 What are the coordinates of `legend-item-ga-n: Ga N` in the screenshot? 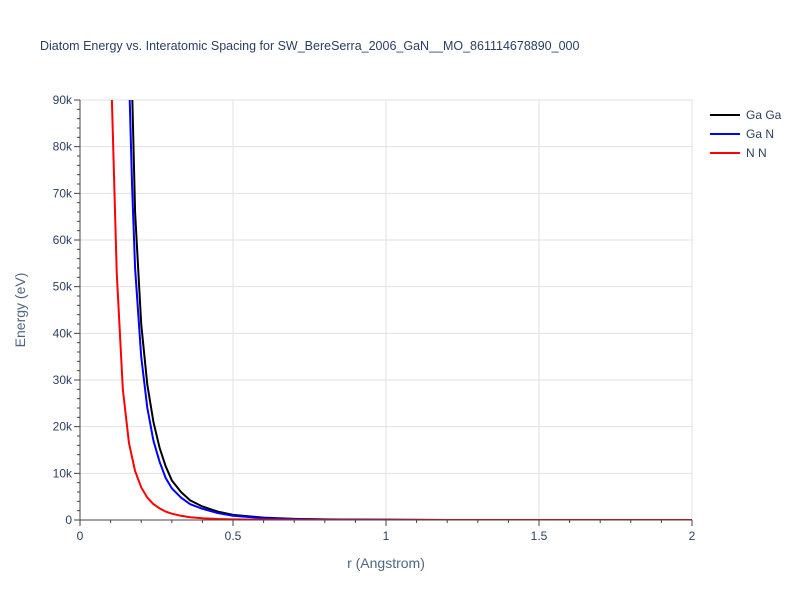 It's located at (742, 134).